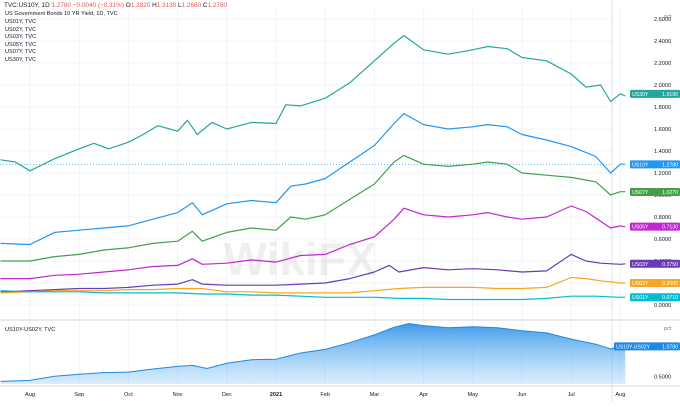  Describe the element at coordinates (640, 193) in the screenshot. I see `price-tag-name-us07y: US07Y` at that location.